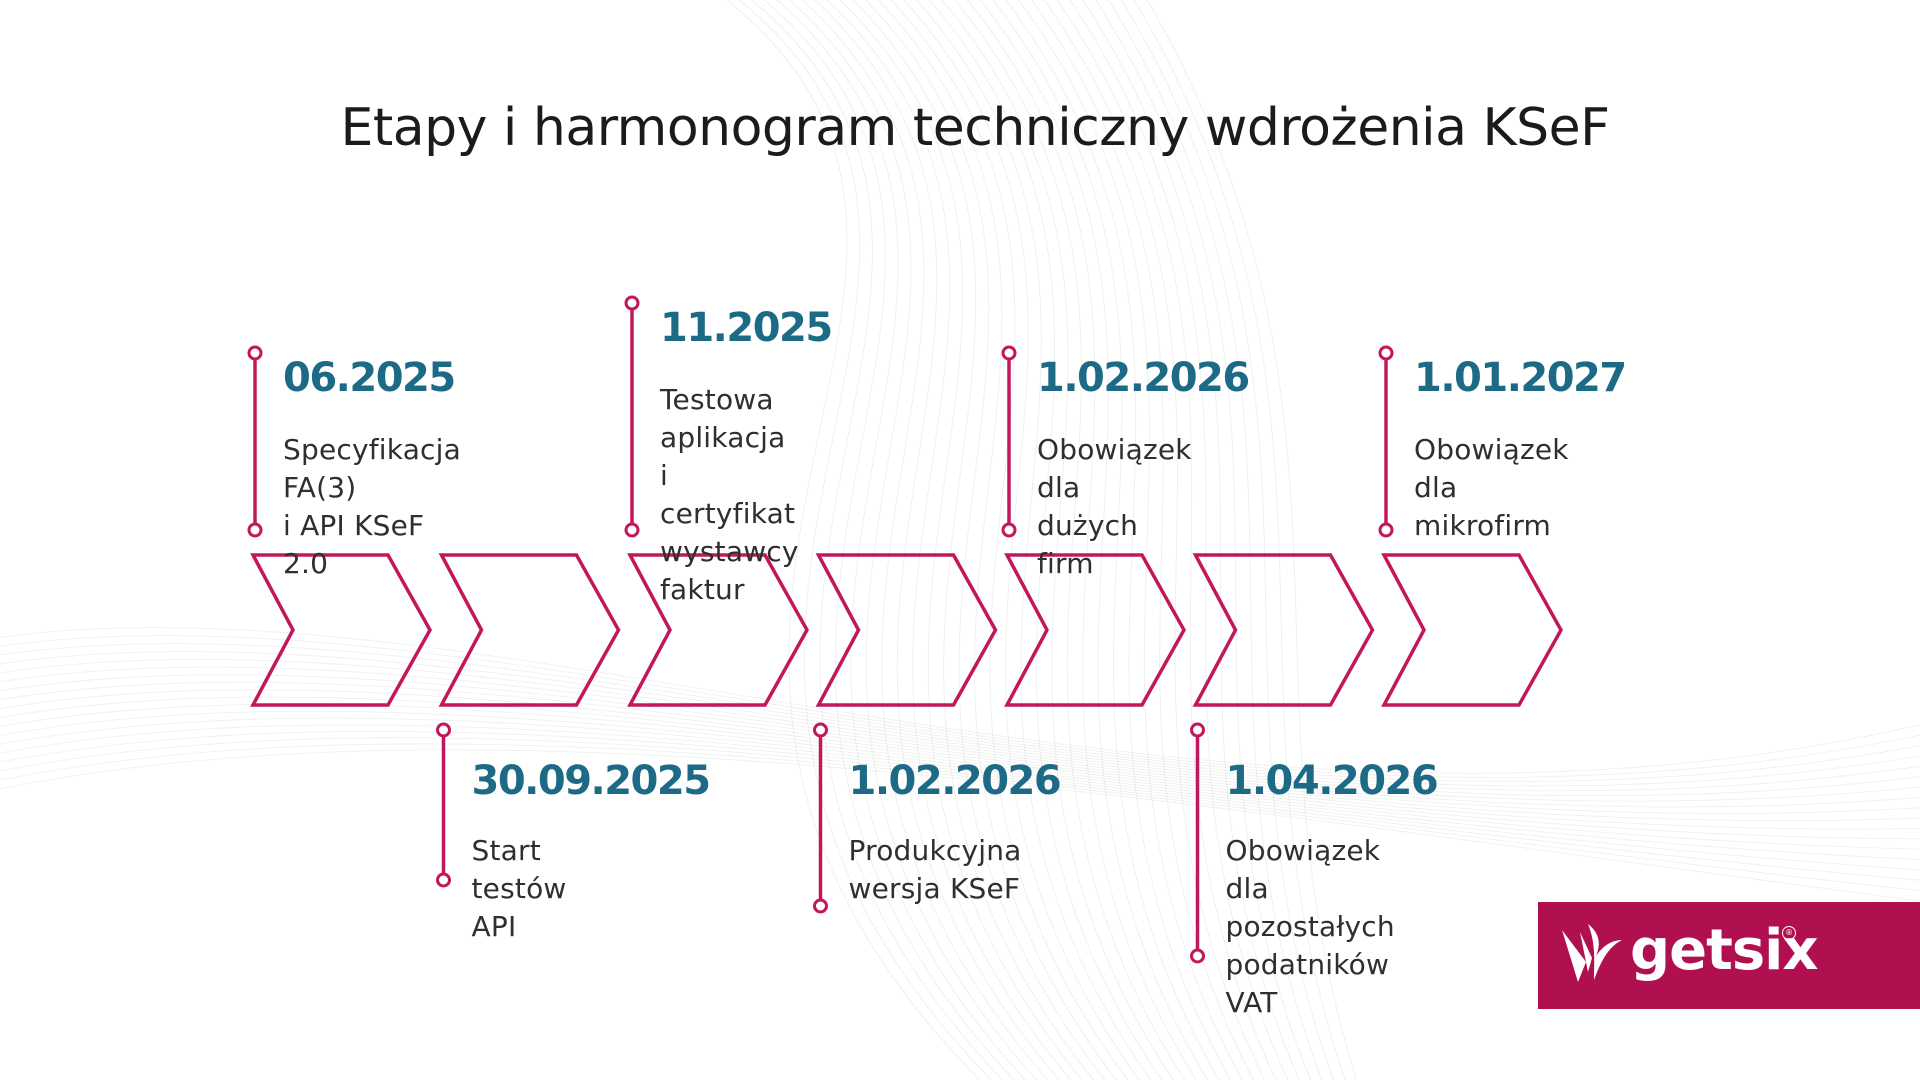  I want to click on registered-mark: ®, so click(1789, 933).